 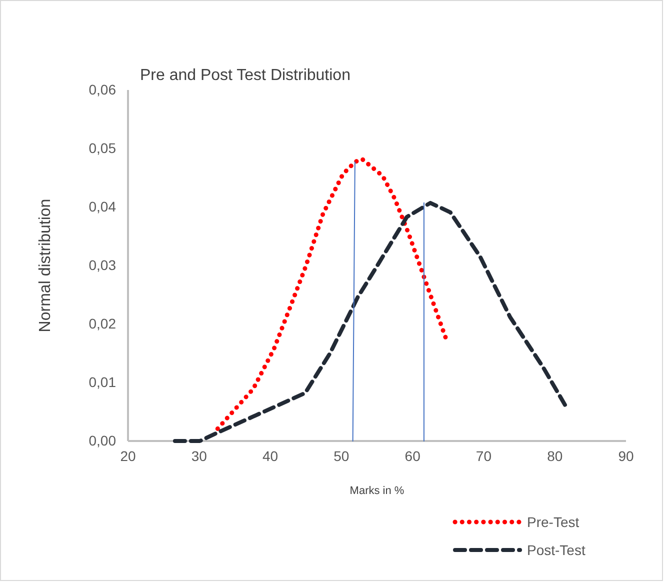 What do you see at coordinates (377, 491) in the screenshot?
I see `x-axis-title: Marks in %` at bounding box center [377, 491].